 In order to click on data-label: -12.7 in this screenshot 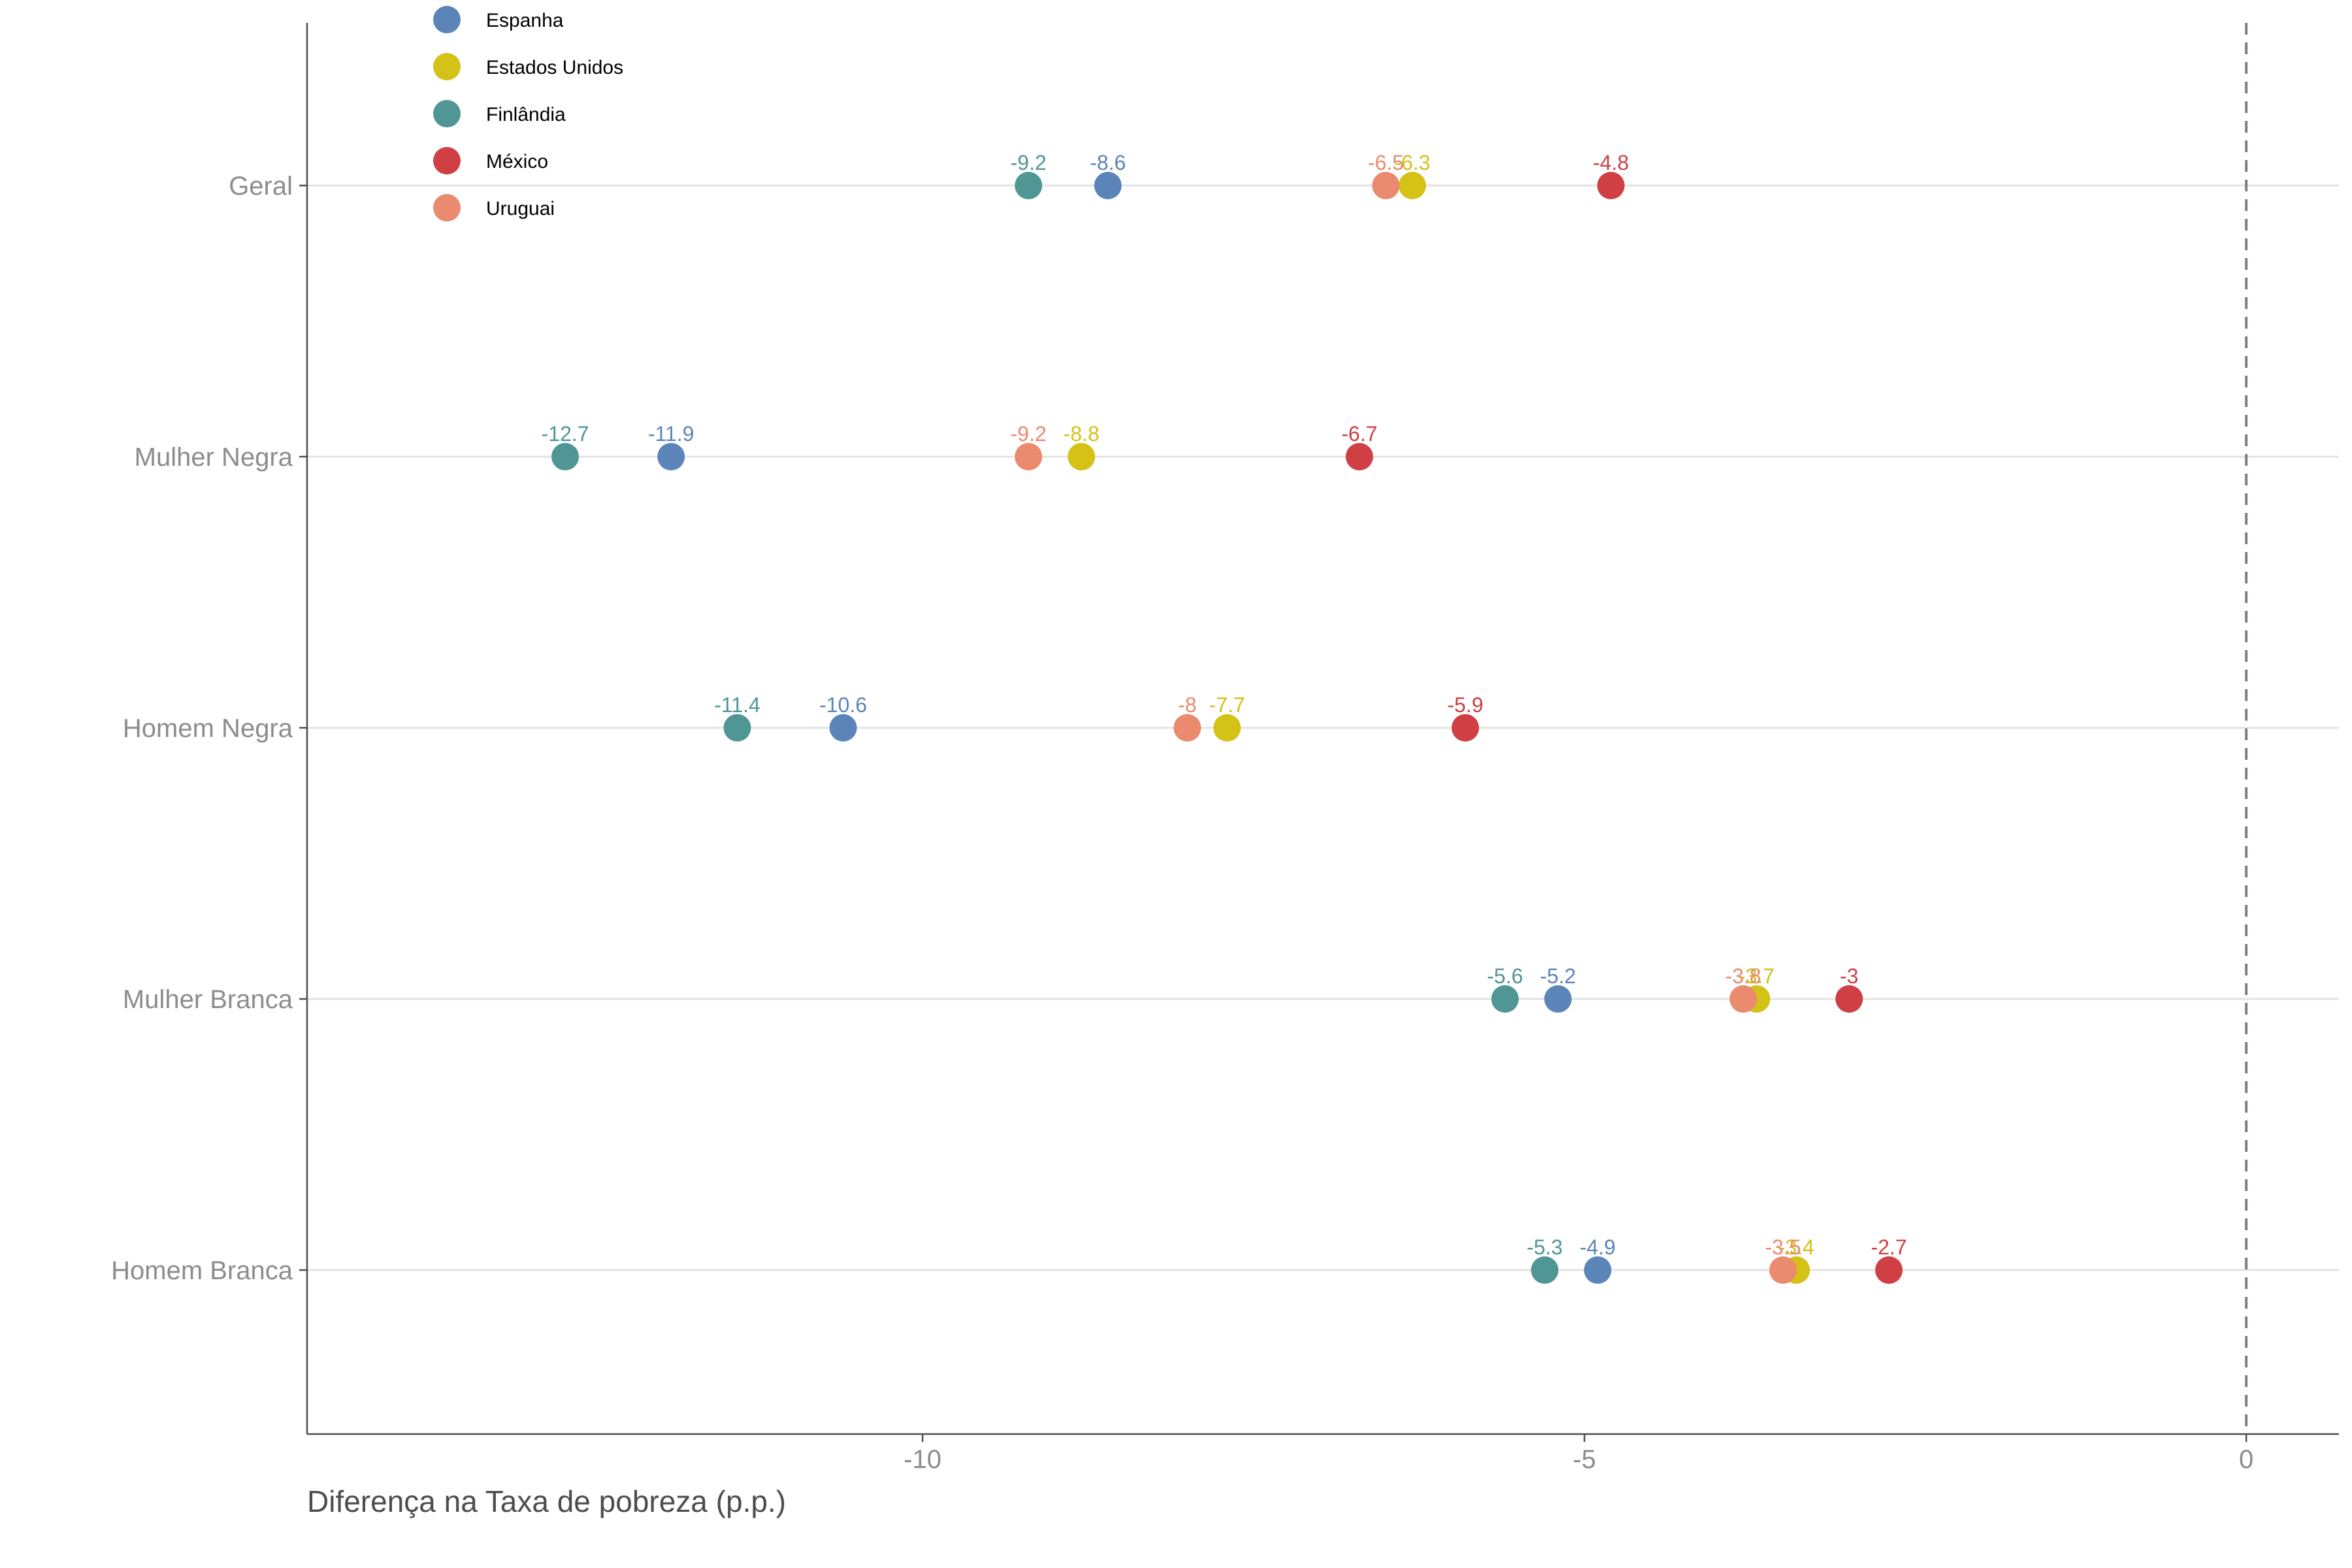, I will do `click(565, 434)`.